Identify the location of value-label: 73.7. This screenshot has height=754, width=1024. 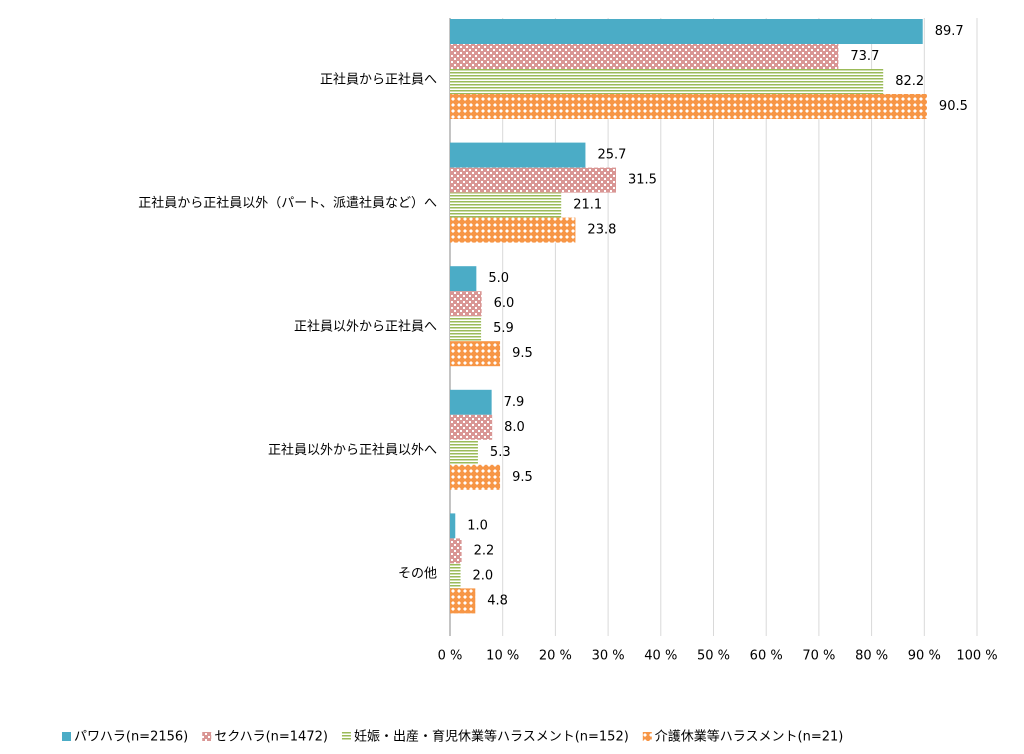
(864, 56).